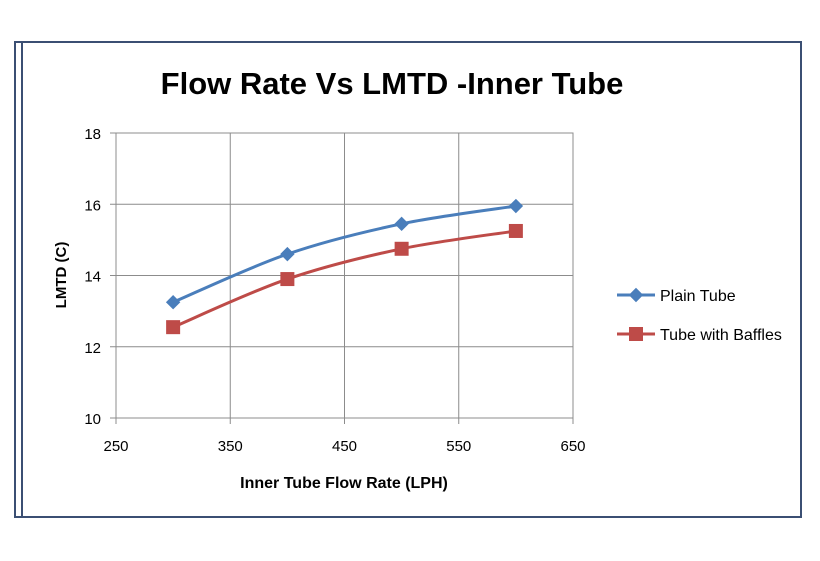 The width and height of the screenshot is (820, 561). Describe the element at coordinates (61, 275) in the screenshot. I see `y-axis-label: LMTD (C)` at that location.